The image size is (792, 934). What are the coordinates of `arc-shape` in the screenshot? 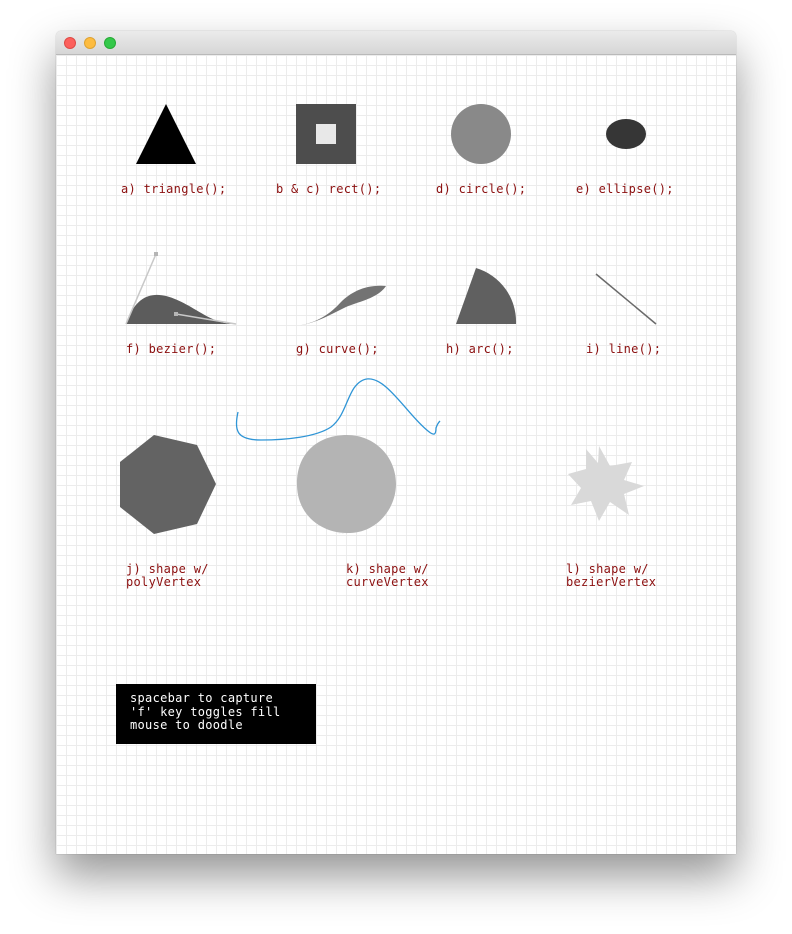 It's located at (486, 296).